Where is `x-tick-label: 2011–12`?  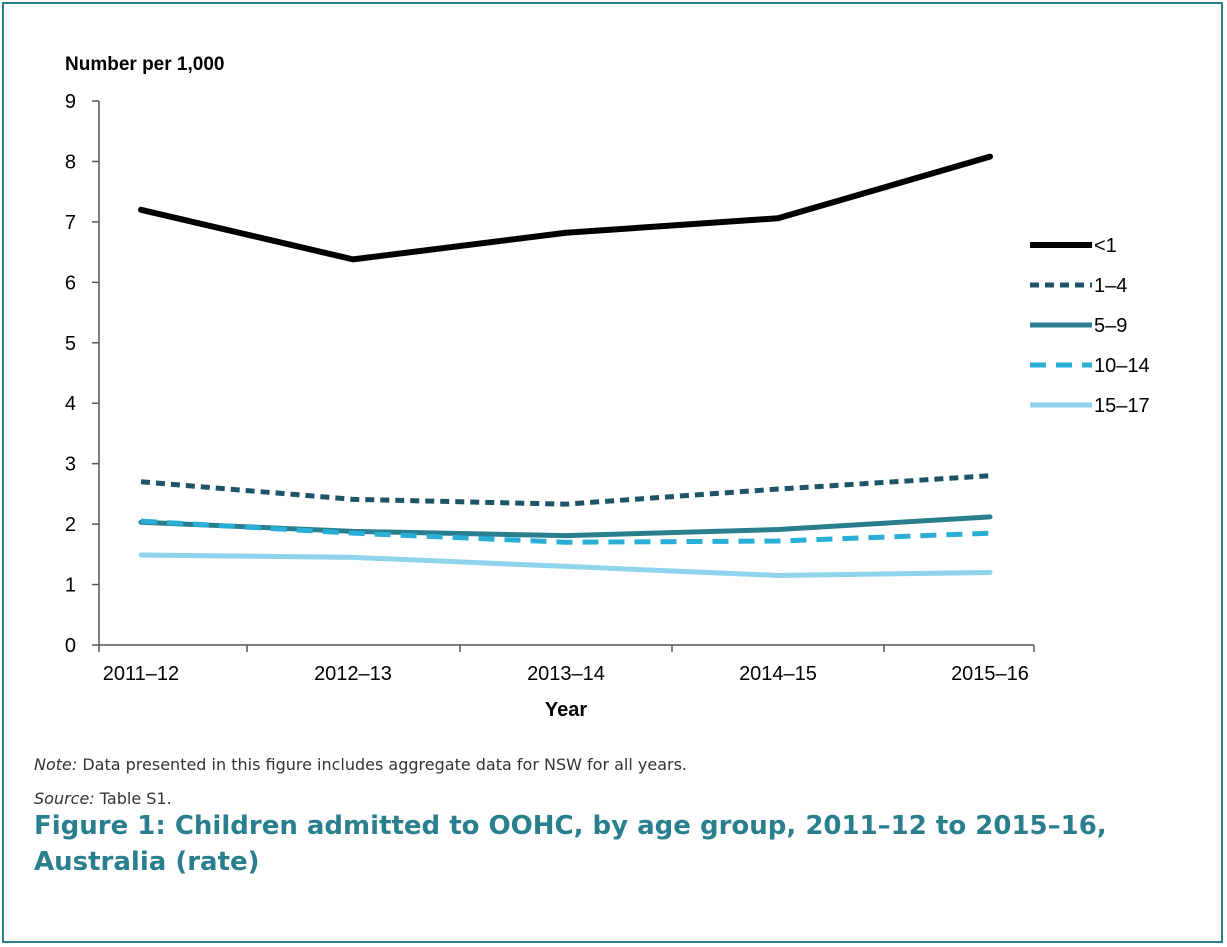
x-tick-label: 2011–12 is located at coordinates (141, 674).